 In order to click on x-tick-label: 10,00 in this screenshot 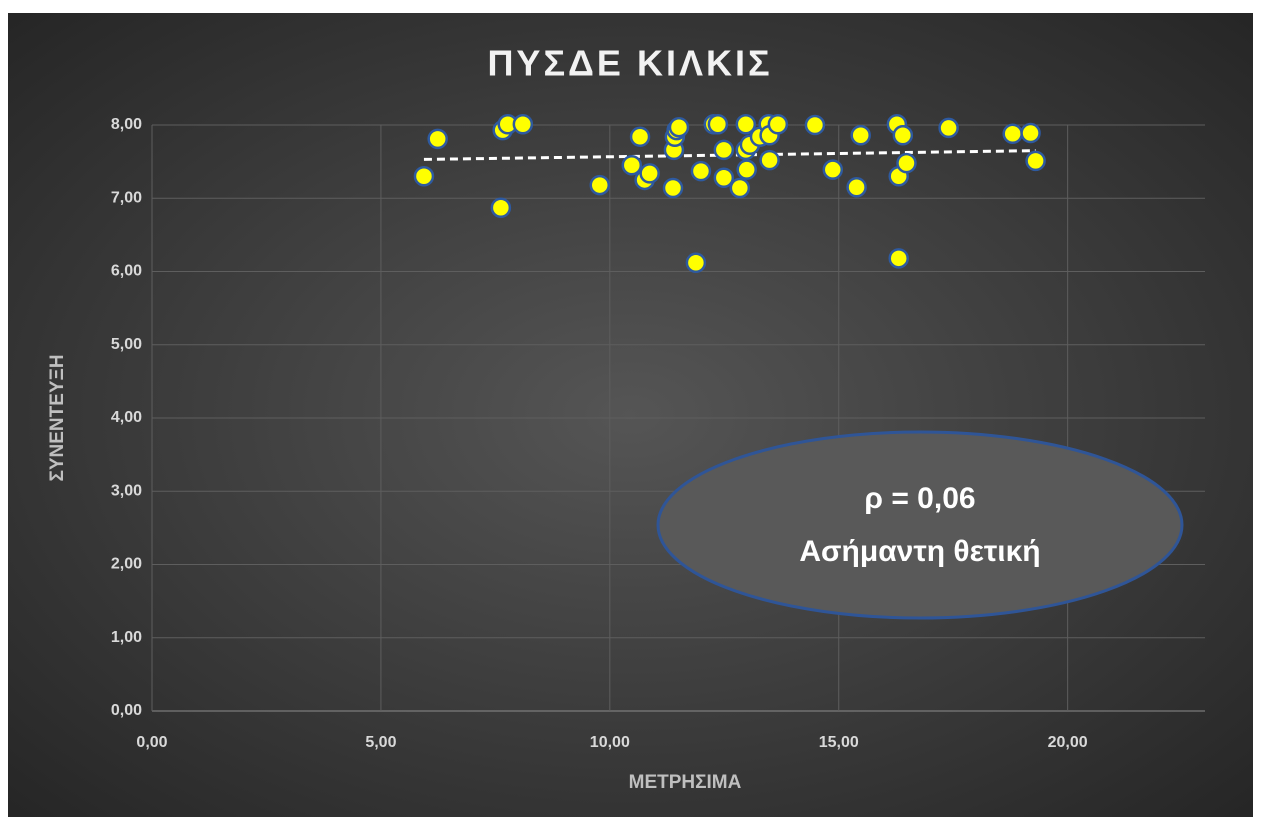, I will do `click(610, 742)`.